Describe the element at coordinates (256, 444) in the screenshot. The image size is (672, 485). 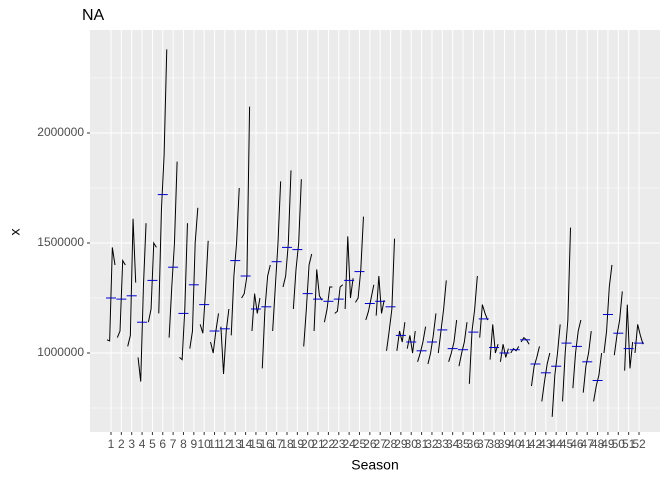
I see `x-tick-label: 15` at that location.